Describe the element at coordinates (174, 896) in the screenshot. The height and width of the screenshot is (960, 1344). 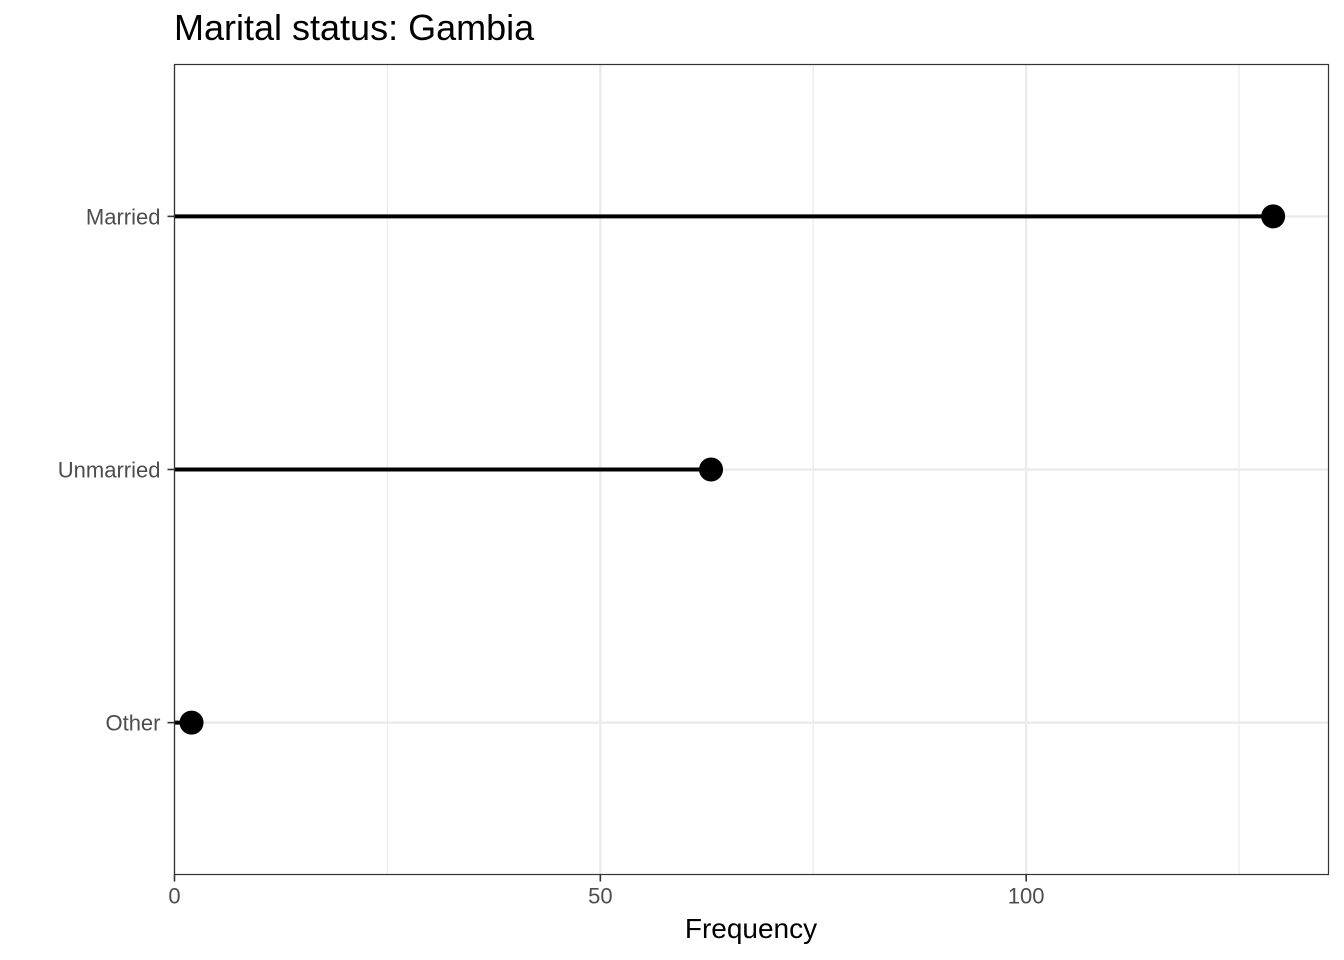
I see `x-tick-label: 0` at that location.